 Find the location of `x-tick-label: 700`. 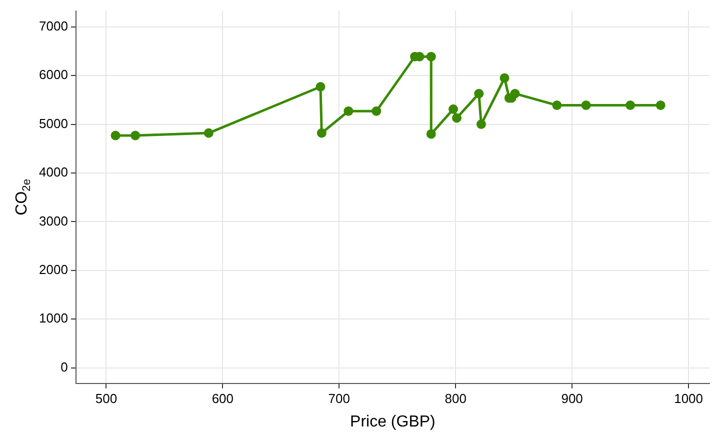

x-tick-label: 700 is located at coordinates (339, 398).